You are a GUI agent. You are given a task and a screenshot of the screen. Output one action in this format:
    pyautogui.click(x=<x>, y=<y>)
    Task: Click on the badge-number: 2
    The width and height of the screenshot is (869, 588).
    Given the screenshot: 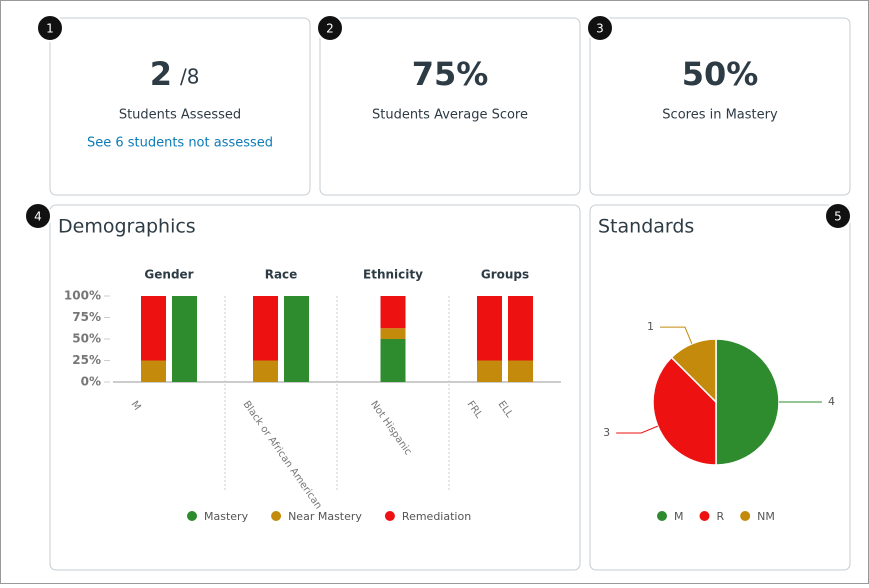 What is the action you would take?
    pyautogui.click(x=330, y=29)
    